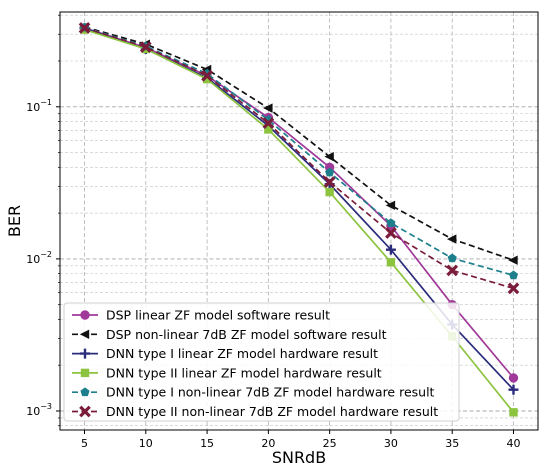  Describe the element at coordinates (84, 443) in the screenshot. I see `x-tick-label: 5` at that location.